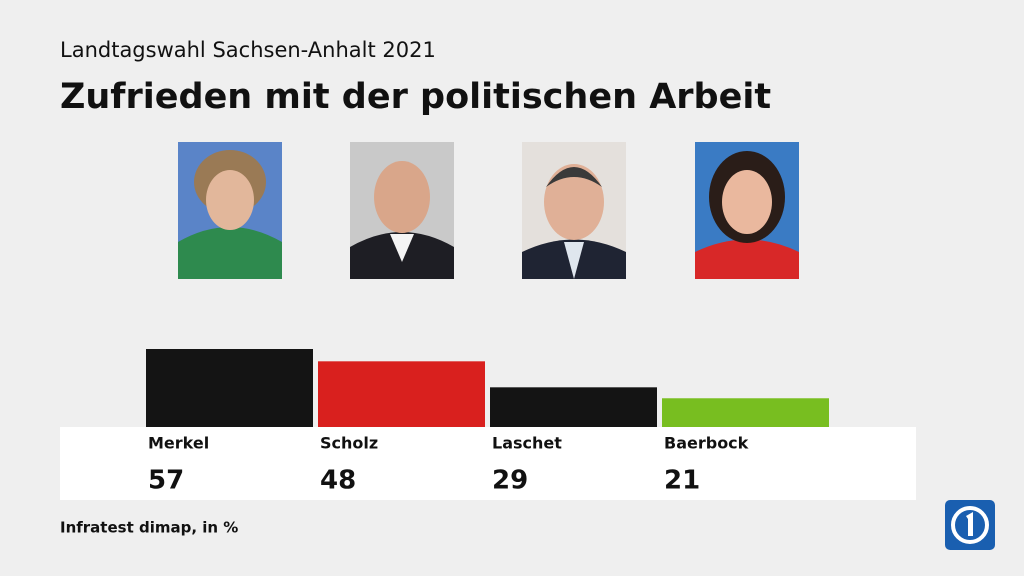 Image resolution: width=1024 pixels, height=576 pixels. I want to click on source: Infratest dimap, in %, so click(149, 528).